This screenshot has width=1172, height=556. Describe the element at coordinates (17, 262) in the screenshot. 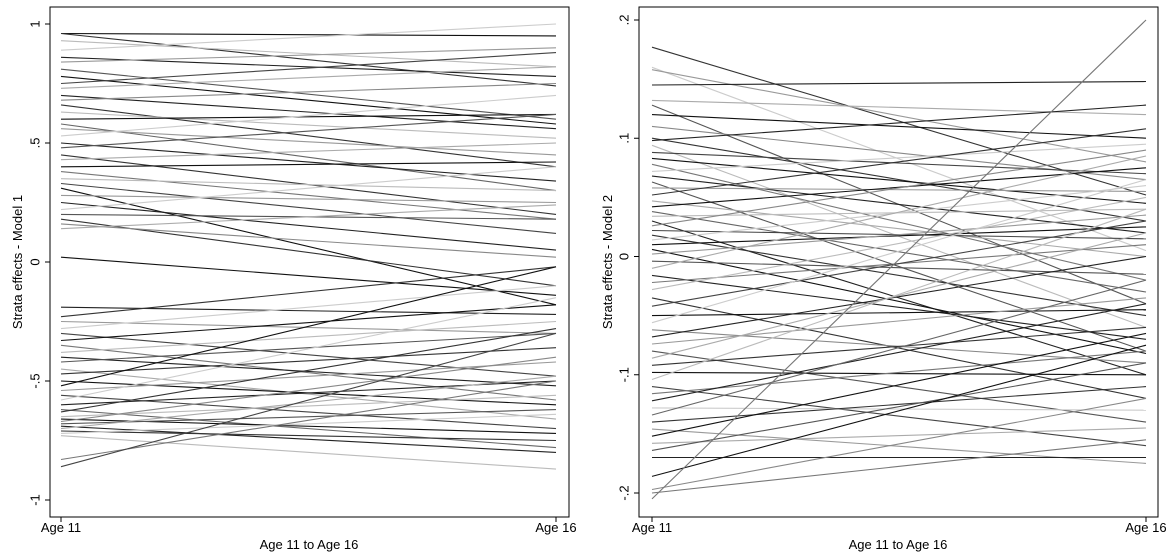

I see `y-axis-title: Strata effects - Model 1` at that location.